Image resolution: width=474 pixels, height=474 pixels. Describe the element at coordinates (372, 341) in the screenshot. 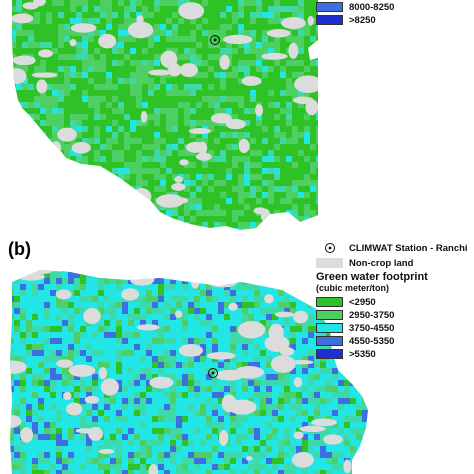

I see `legend-label: 4550-5350` at that location.